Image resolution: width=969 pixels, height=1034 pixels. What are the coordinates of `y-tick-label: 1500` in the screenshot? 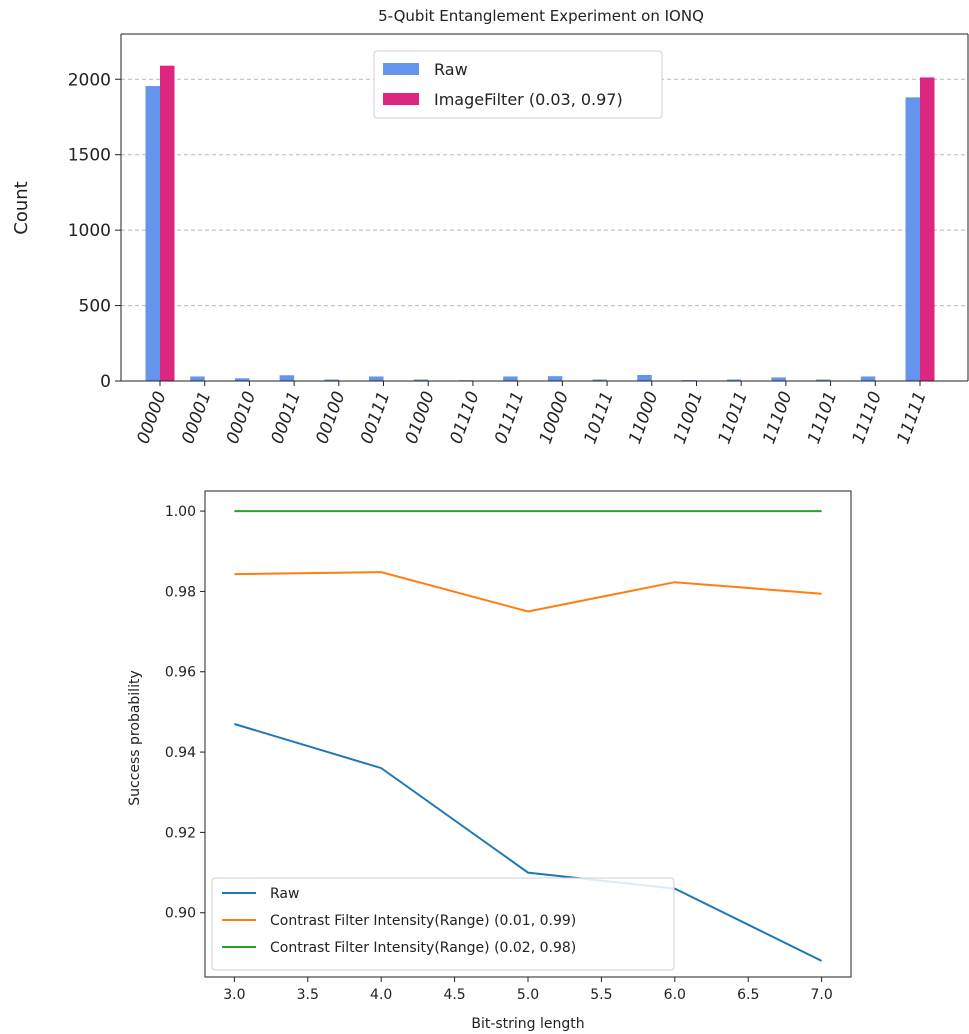 It's located at (89, 156).